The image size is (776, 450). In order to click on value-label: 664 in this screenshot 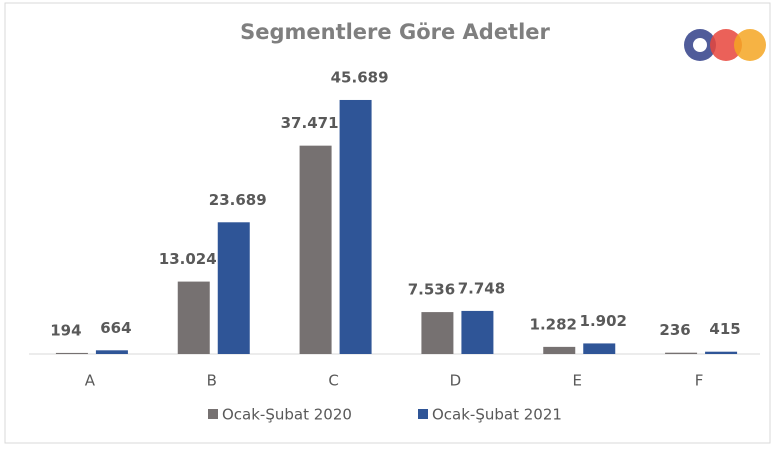, I will do `click(115, 328)`.